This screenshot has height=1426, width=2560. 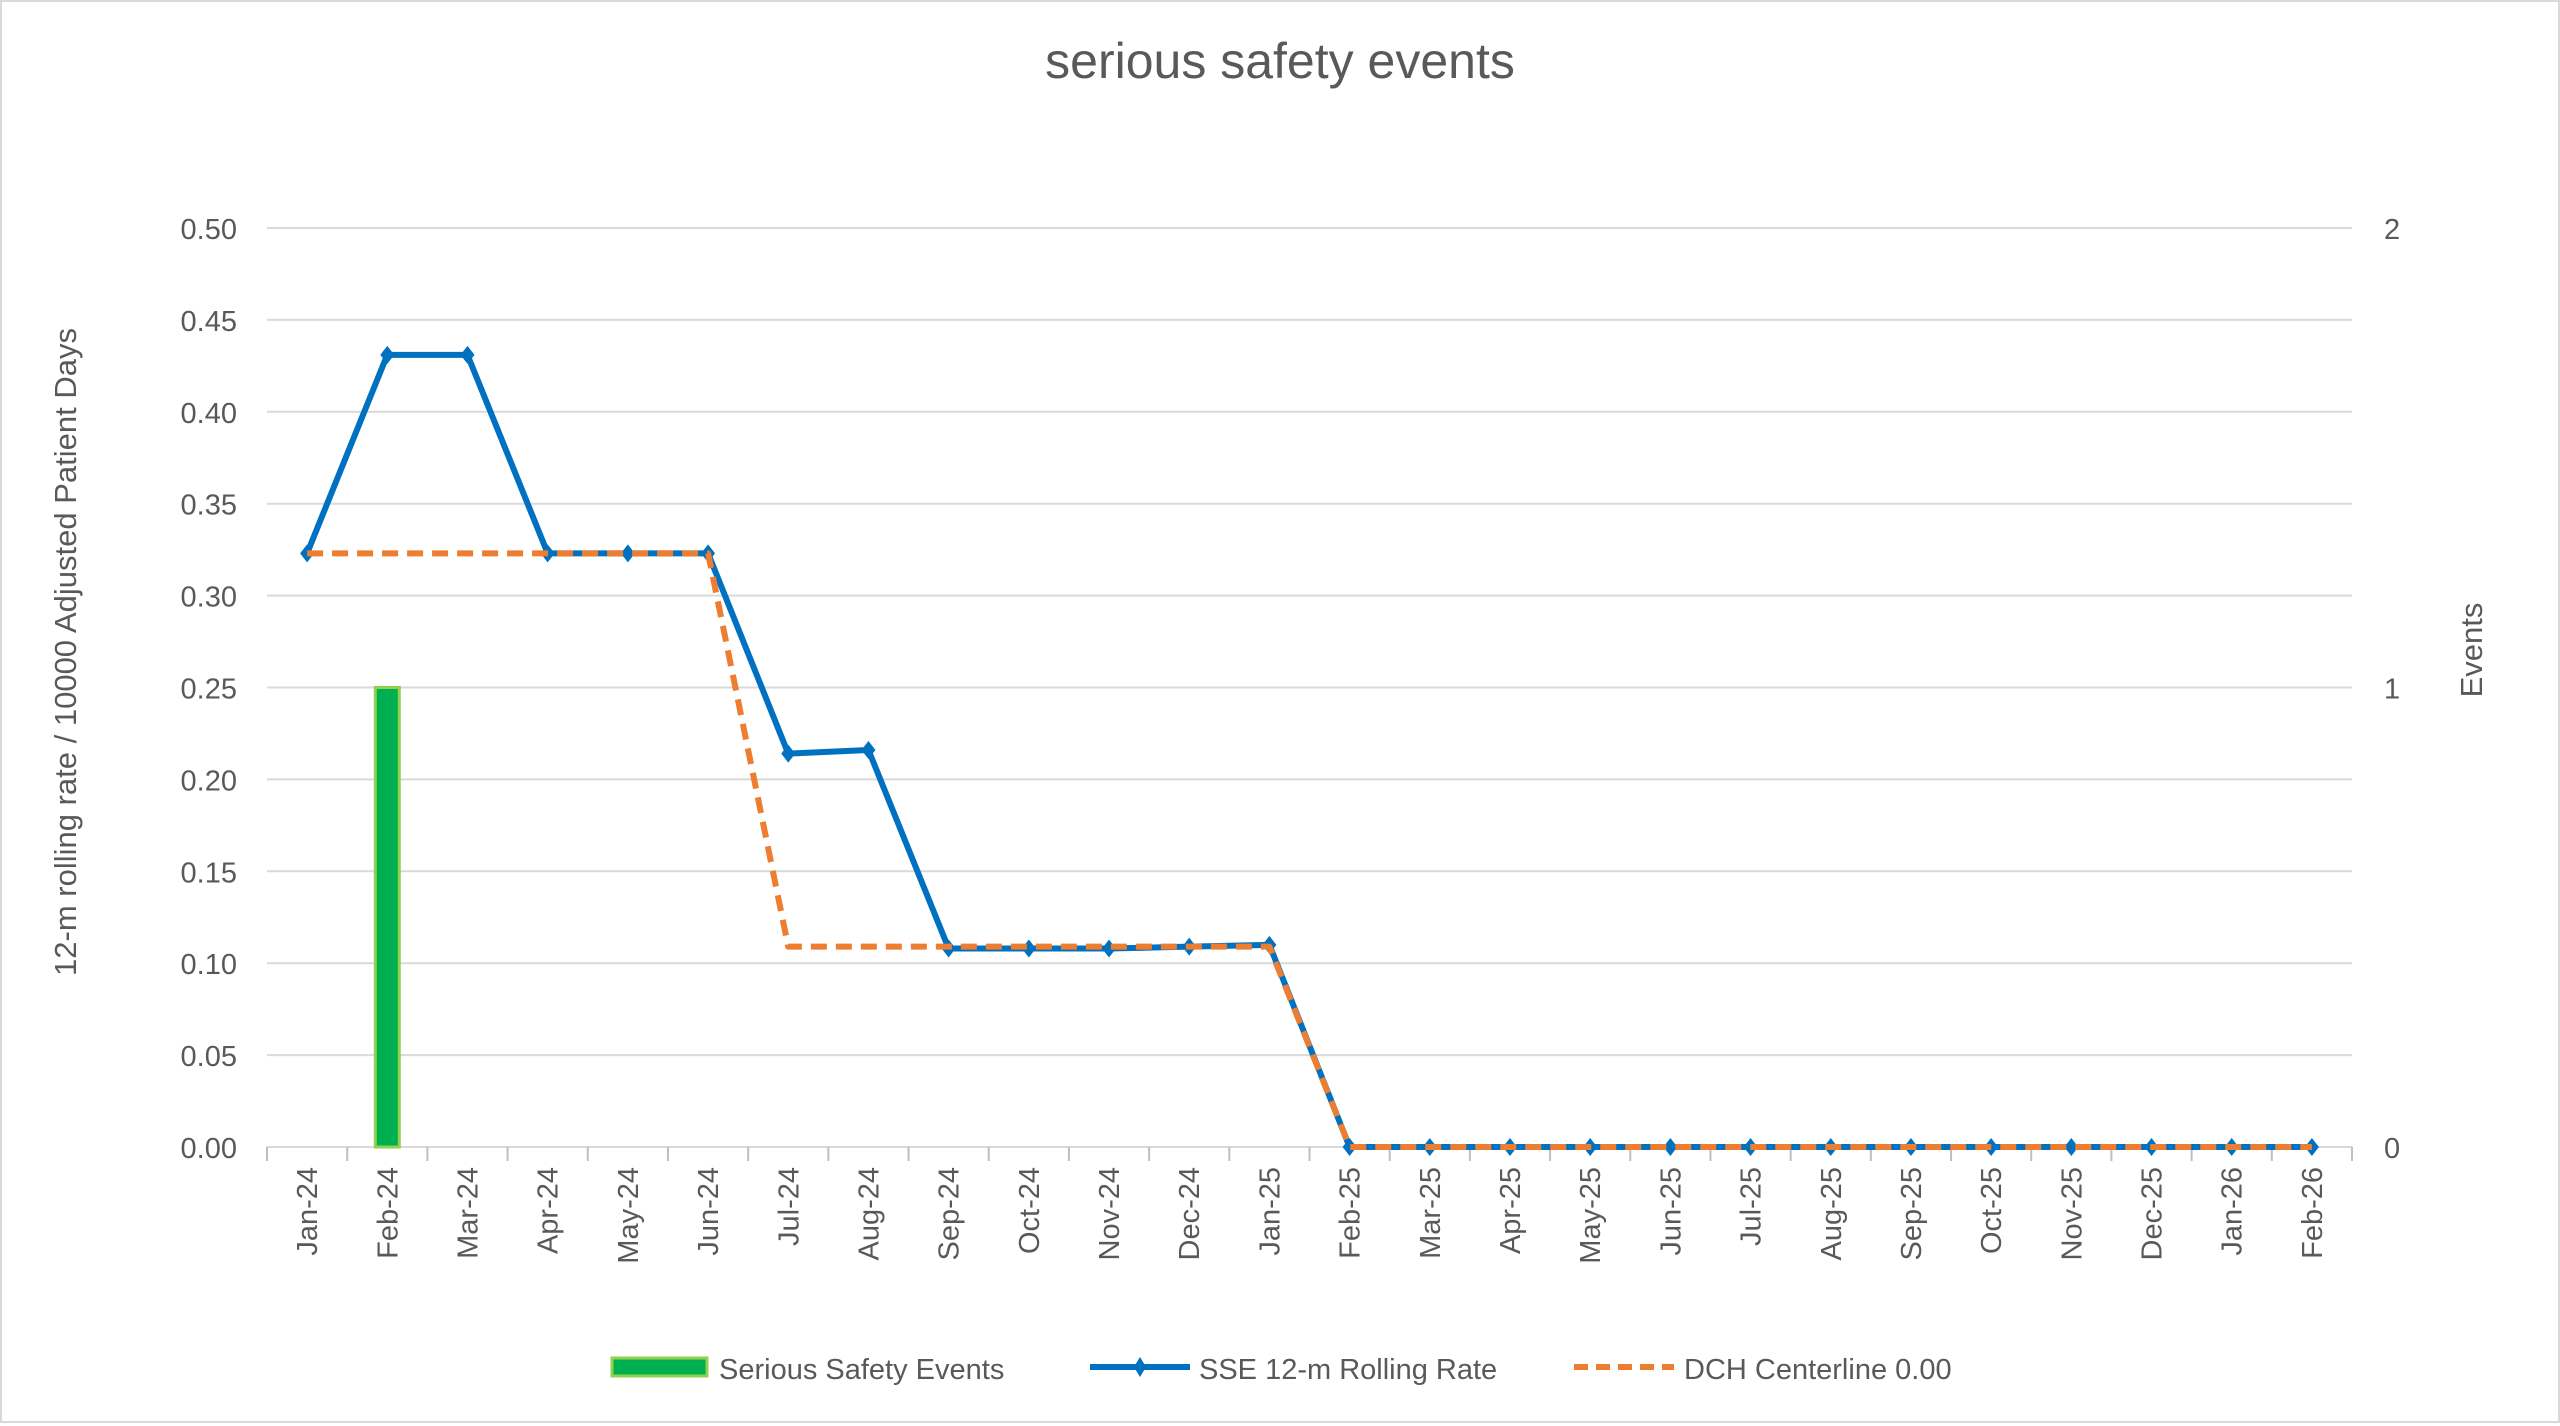 What do you see at coordinates (549, 1210) in the screenshot?
I see `x-tick-label: Apr-24` at bounding box center [549, 1210].